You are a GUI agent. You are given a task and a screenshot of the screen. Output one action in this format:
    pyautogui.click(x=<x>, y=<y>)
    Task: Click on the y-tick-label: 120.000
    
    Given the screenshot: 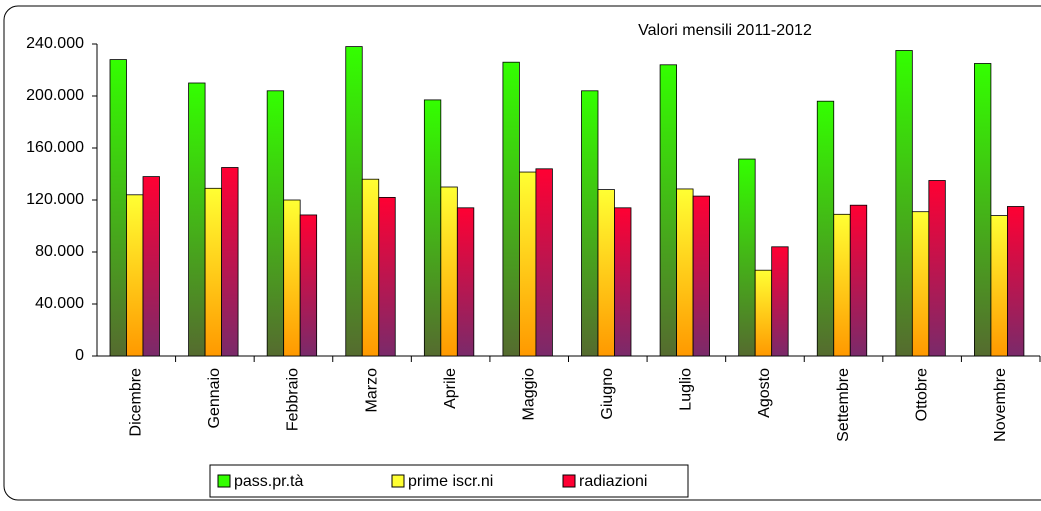 What is the action you would take?
    pyautogui.click(x=55, y=199)
    